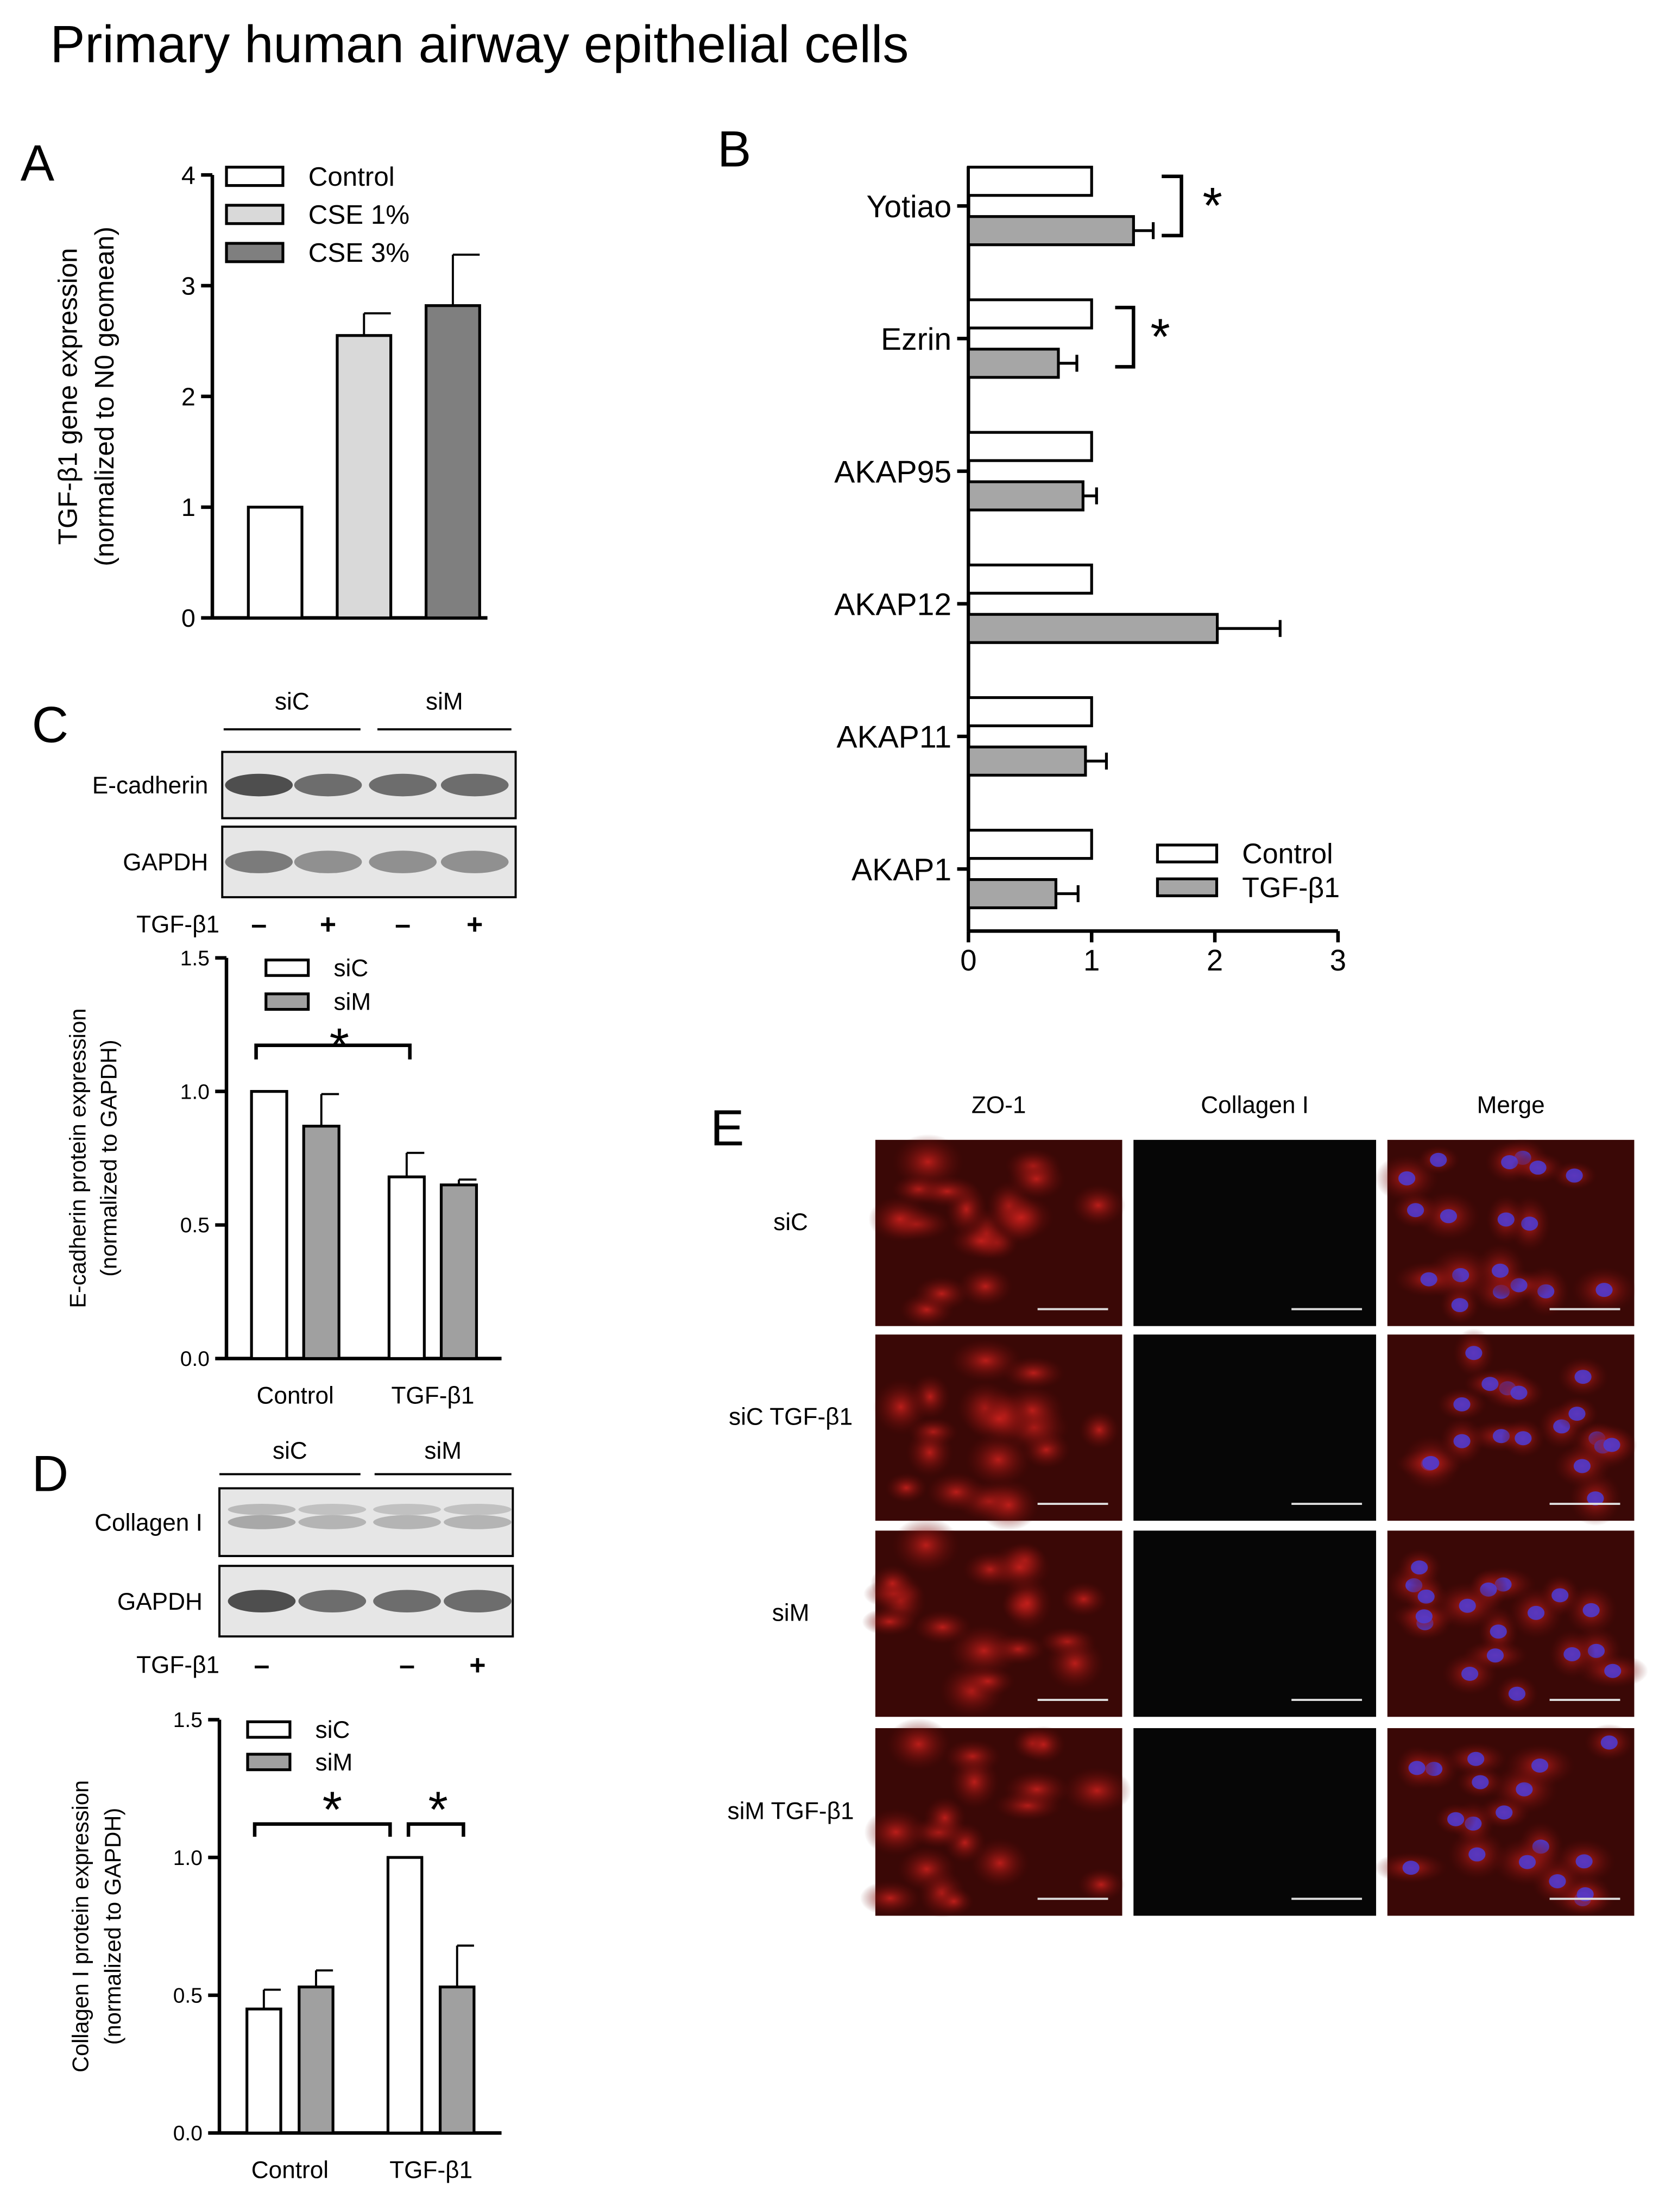  What do you see at coordinates (1287, 854) in the screenshot?
I see `legend-label: Control` at bounding box center [1287, 854].